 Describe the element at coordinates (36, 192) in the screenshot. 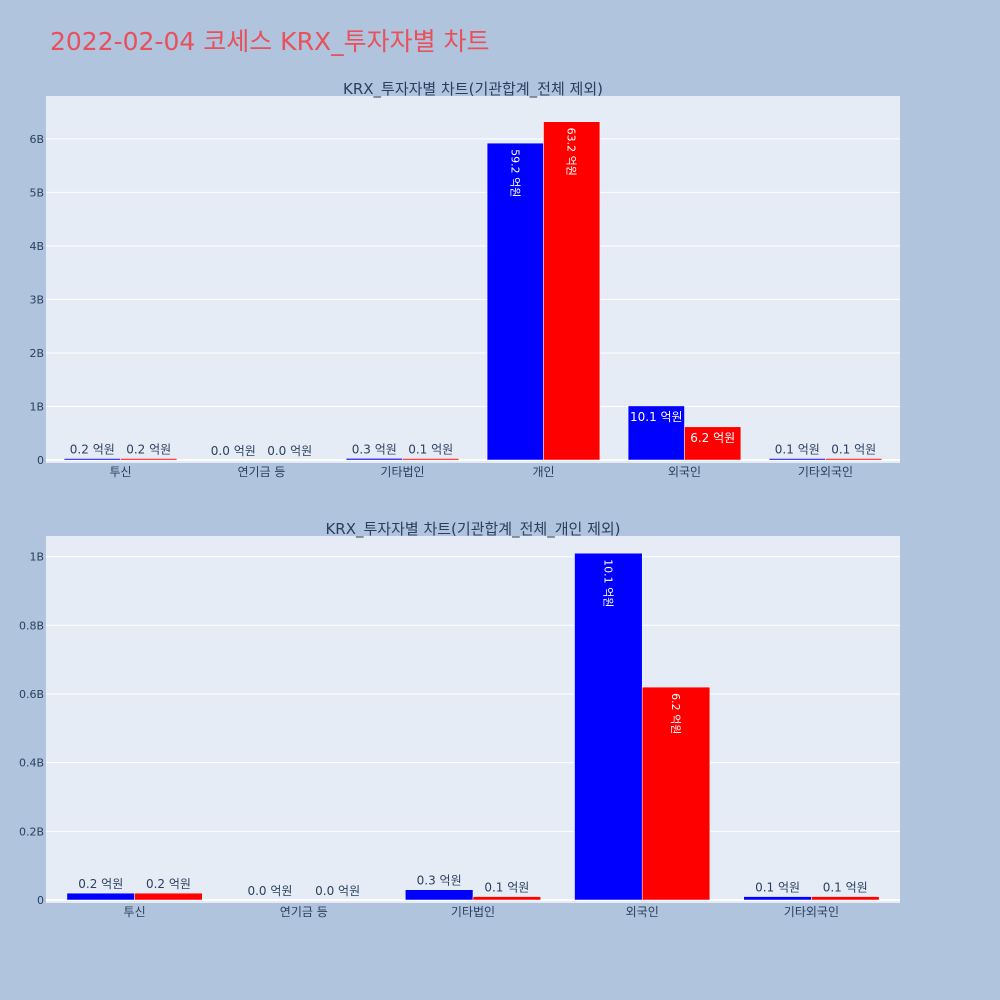

I see `chart1-ytick-label: 5B` at that location.